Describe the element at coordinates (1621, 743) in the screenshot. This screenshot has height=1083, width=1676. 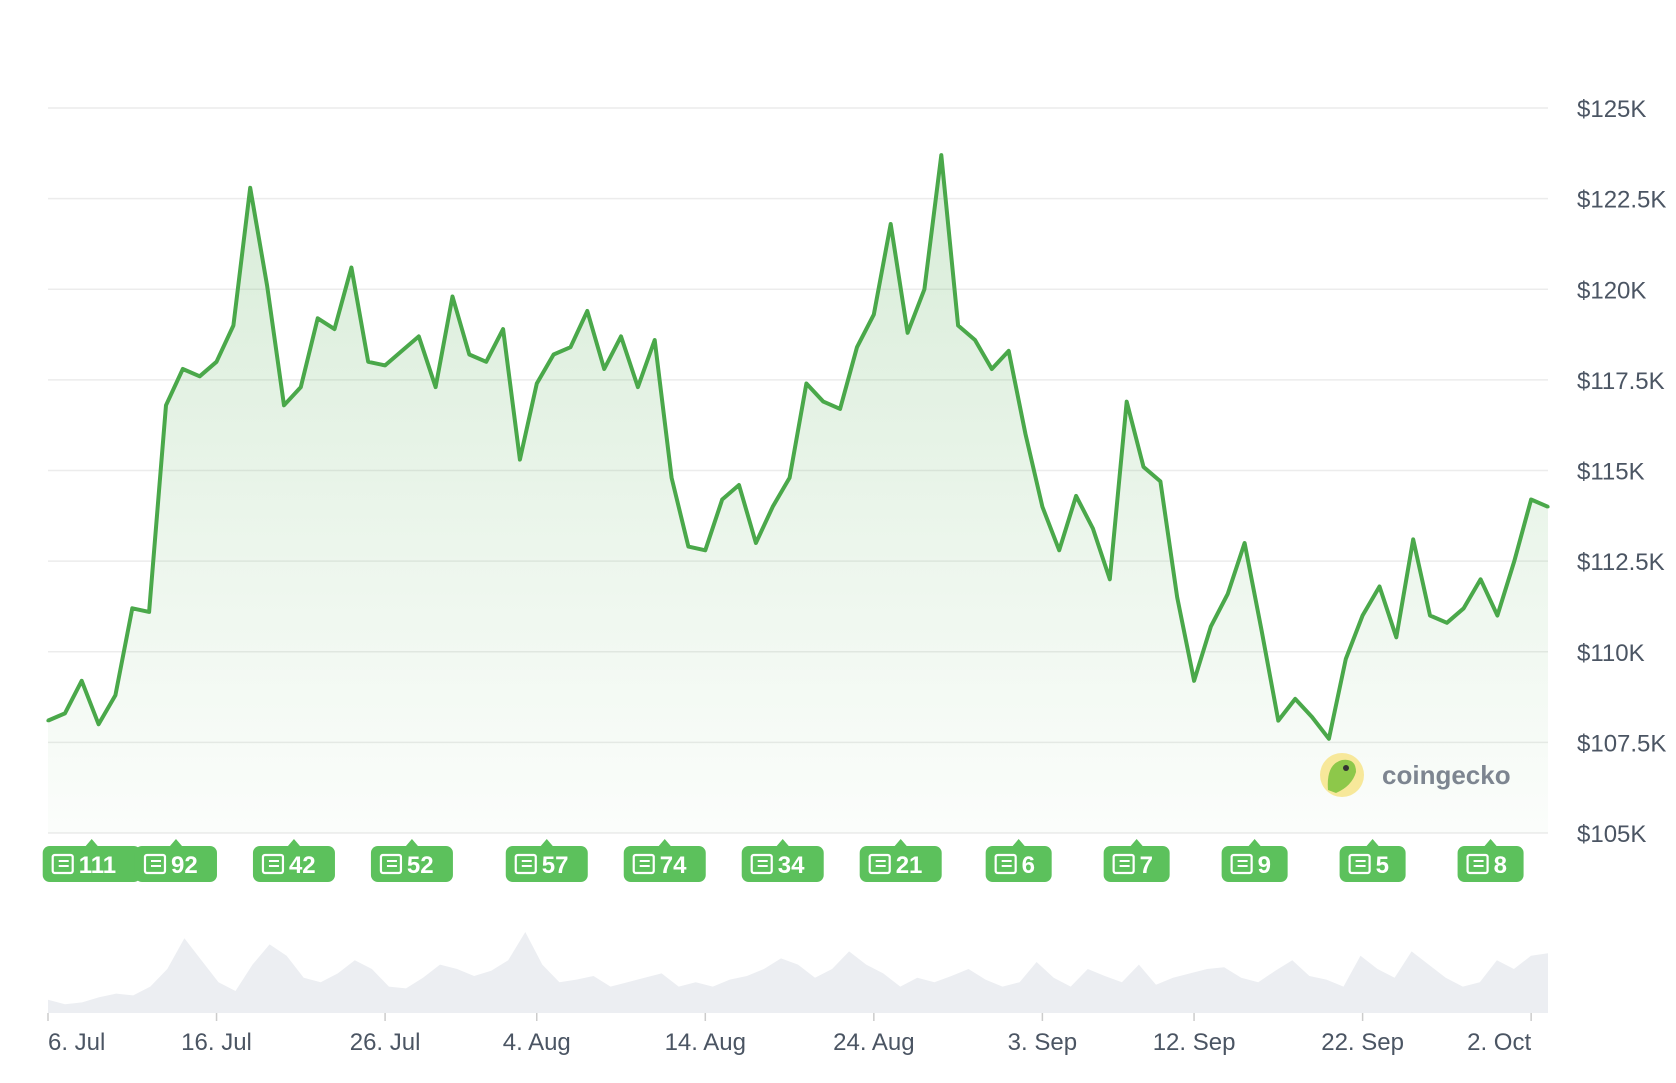
I see `y-tick-label: $107.5K` at that location.